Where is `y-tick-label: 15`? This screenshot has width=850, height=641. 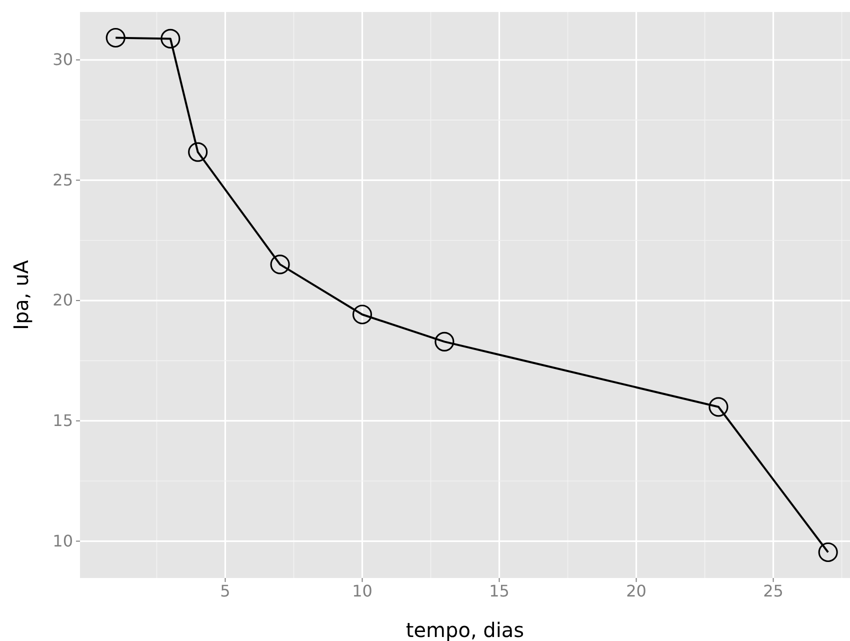
y-tick-label: 15 is located at coordinates (62, 420).